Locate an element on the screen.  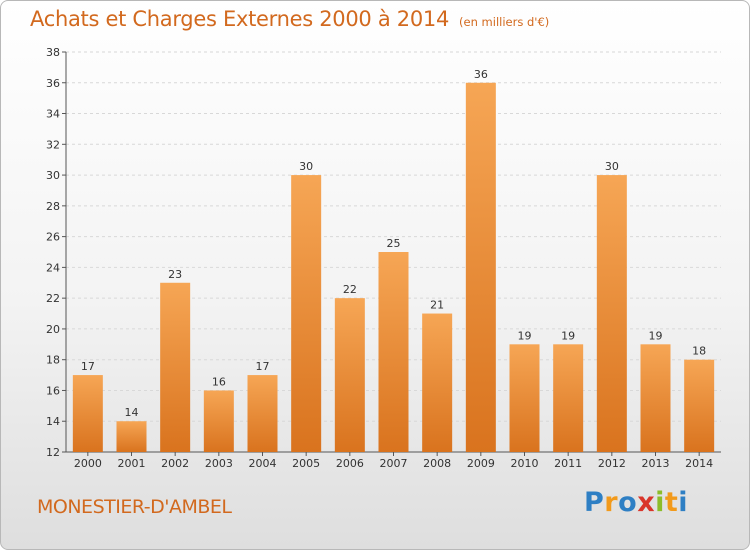
x-tick-label: 2002 is located at coordinates (175, 463).